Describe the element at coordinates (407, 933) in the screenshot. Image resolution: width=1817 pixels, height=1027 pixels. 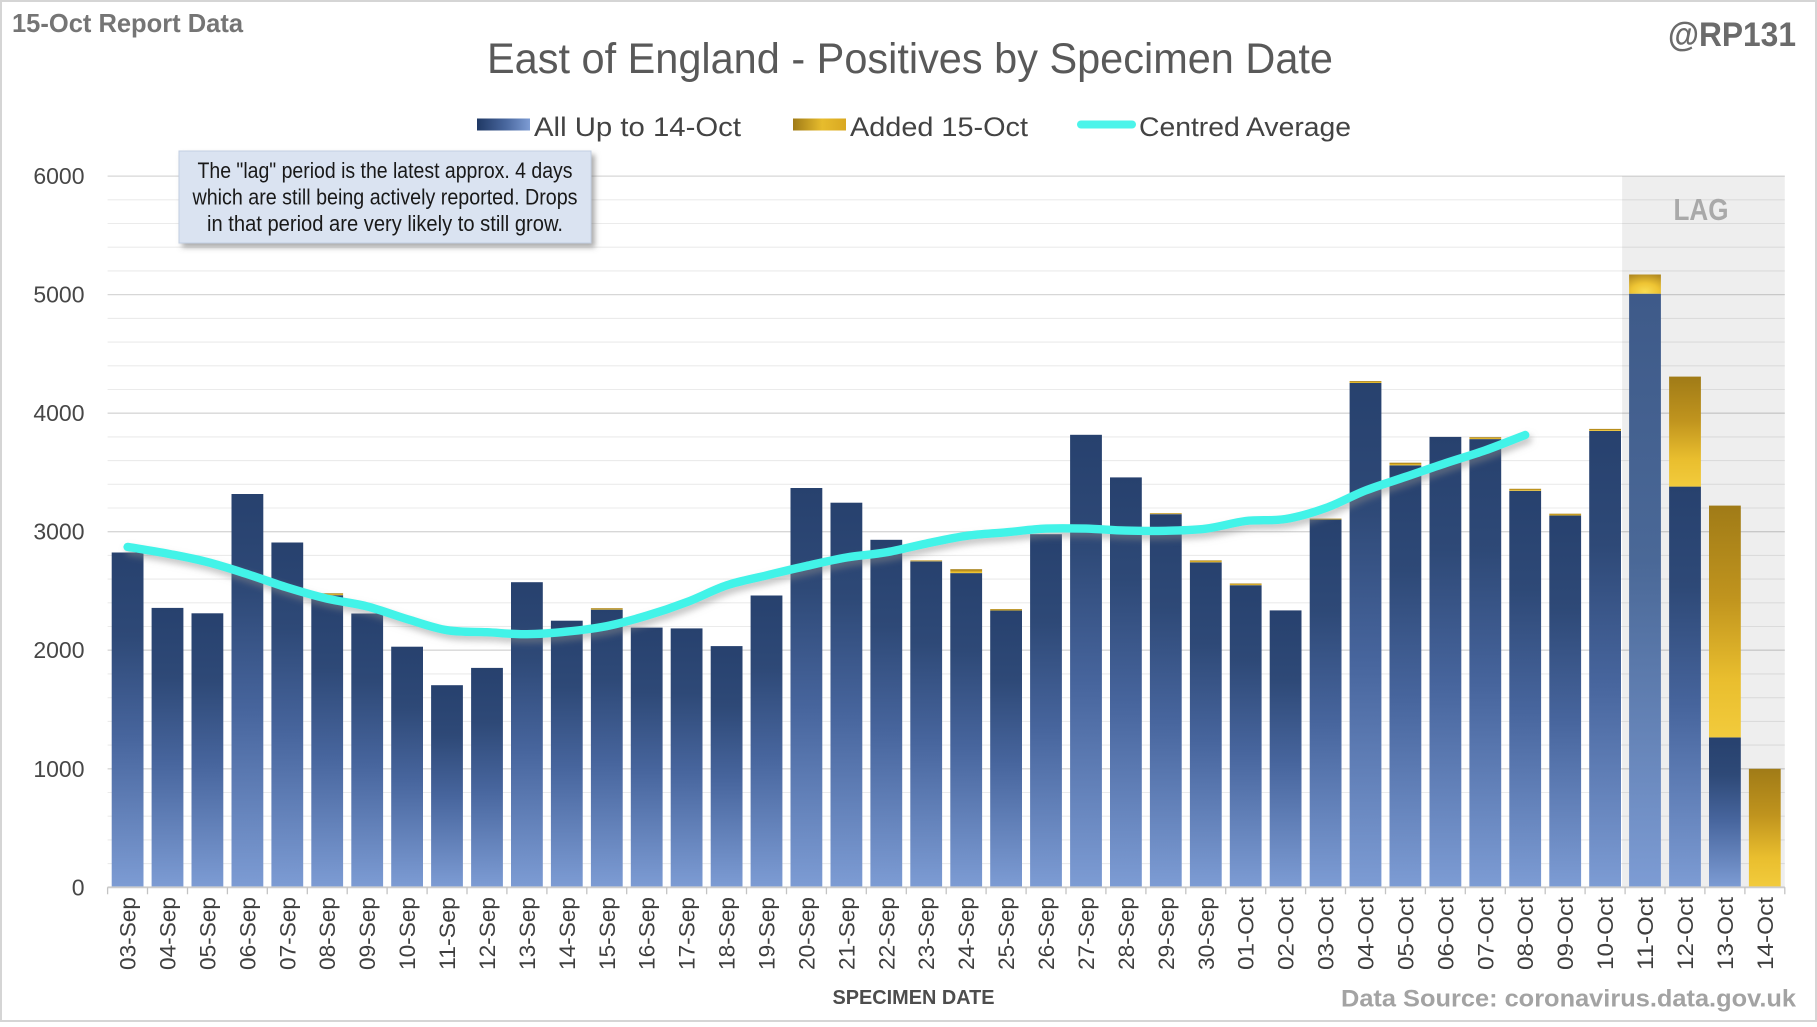
I see `svg-text: 10-Sep` at that location.